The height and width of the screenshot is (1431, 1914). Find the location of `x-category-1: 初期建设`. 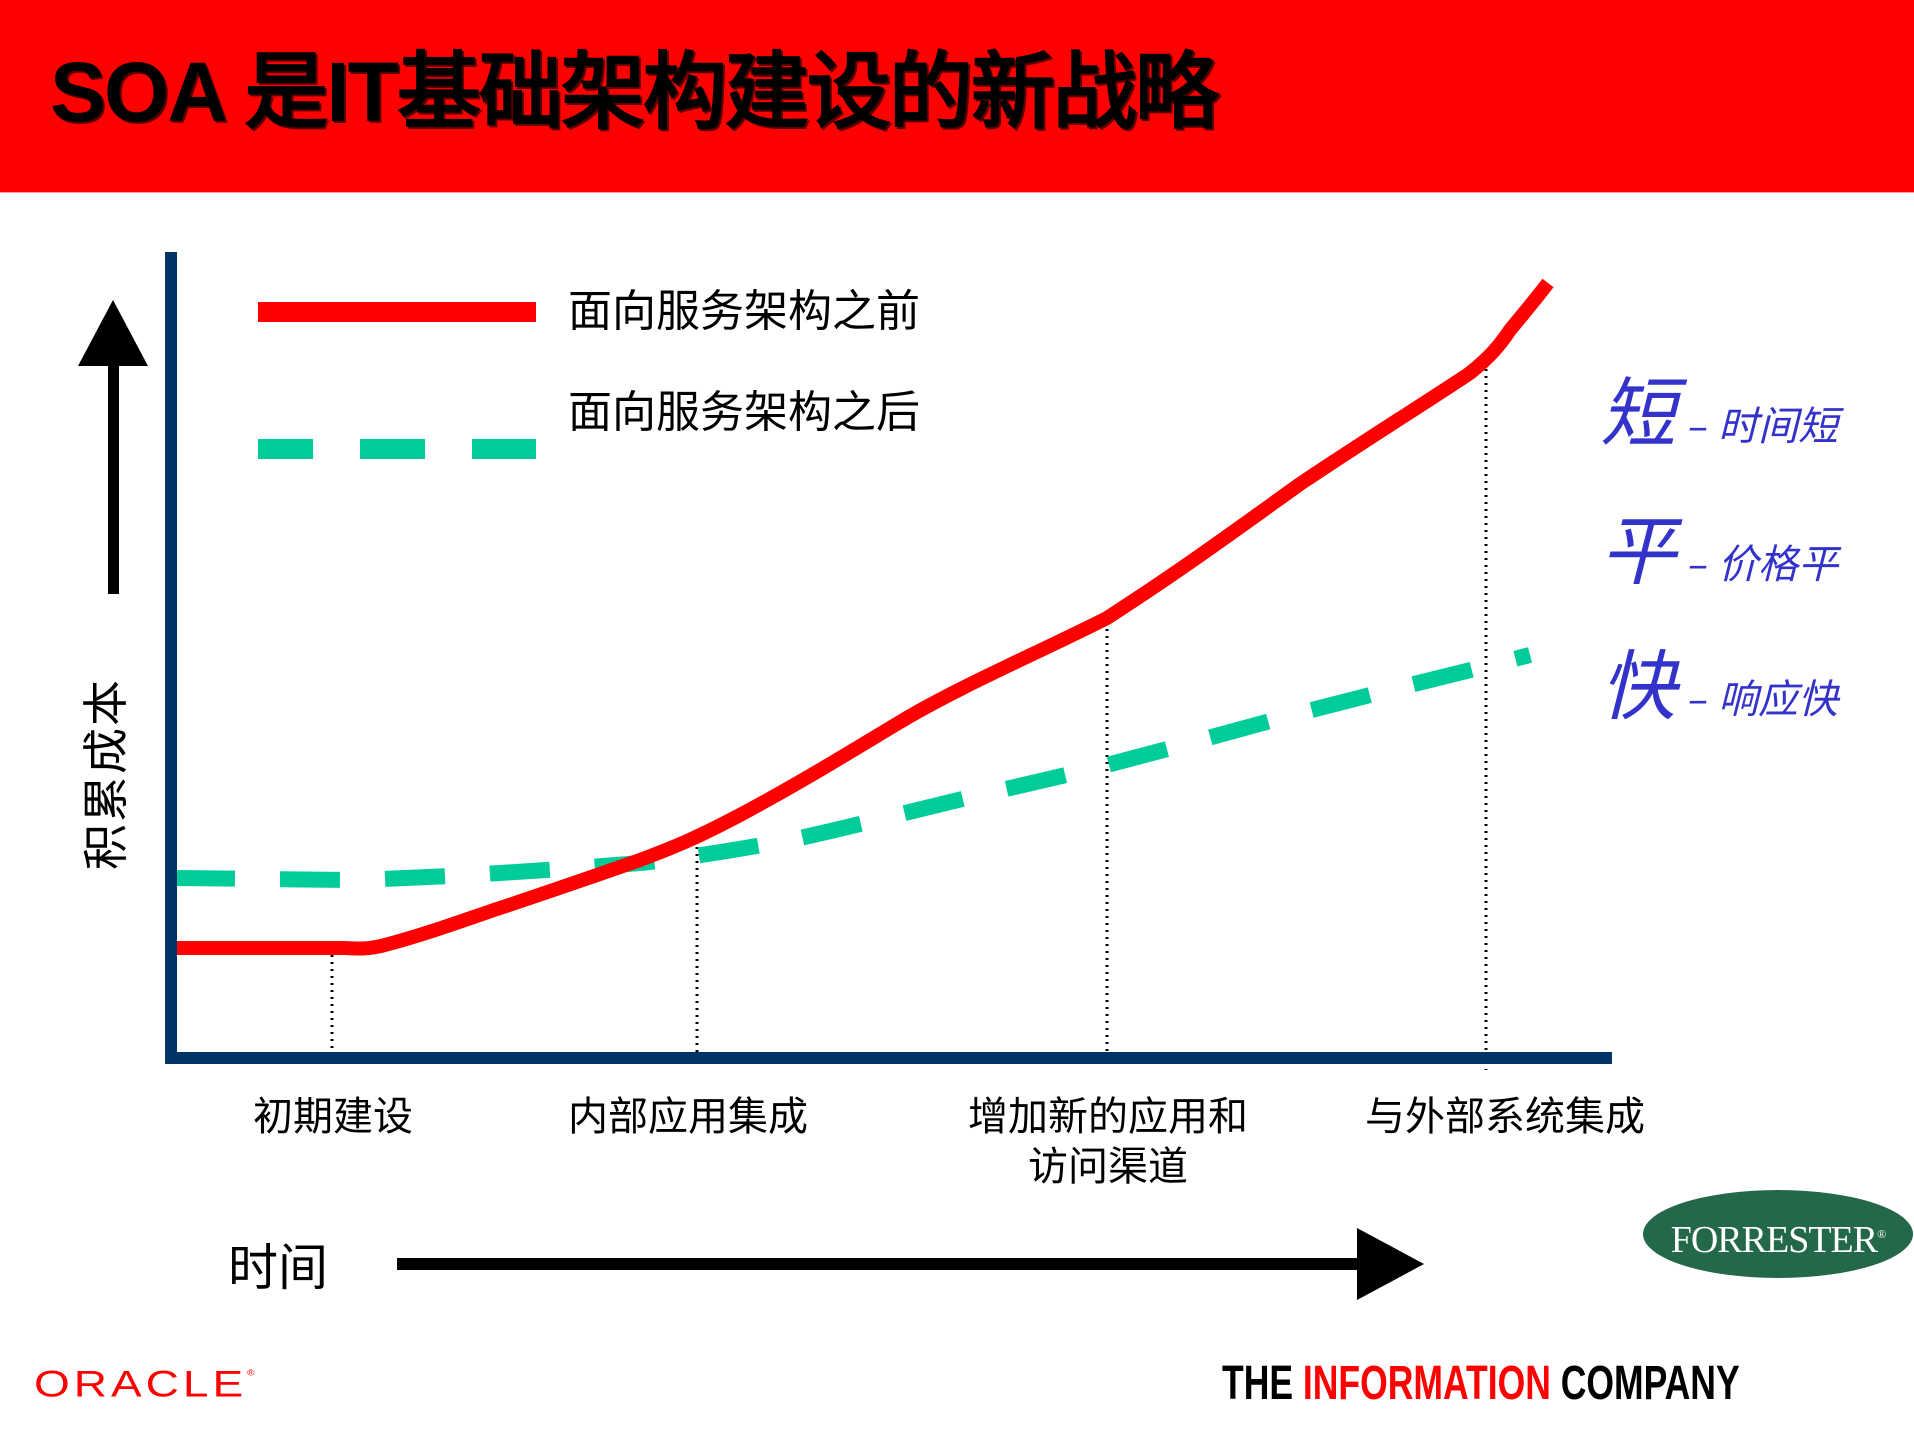

x-category-1: 初期建设 is located at coordinates (333, 1117).